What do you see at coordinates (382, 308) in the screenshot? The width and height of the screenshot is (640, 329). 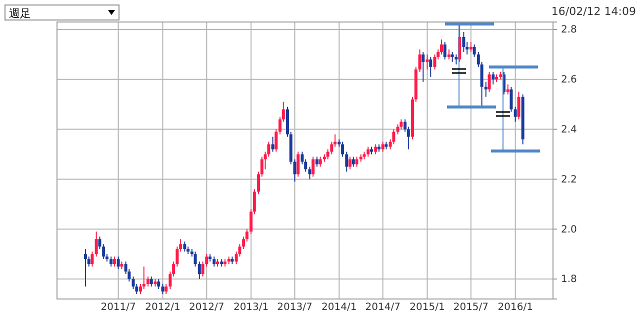 I see `x-tick-label: 2014/7` at bounding box center [382, 308].